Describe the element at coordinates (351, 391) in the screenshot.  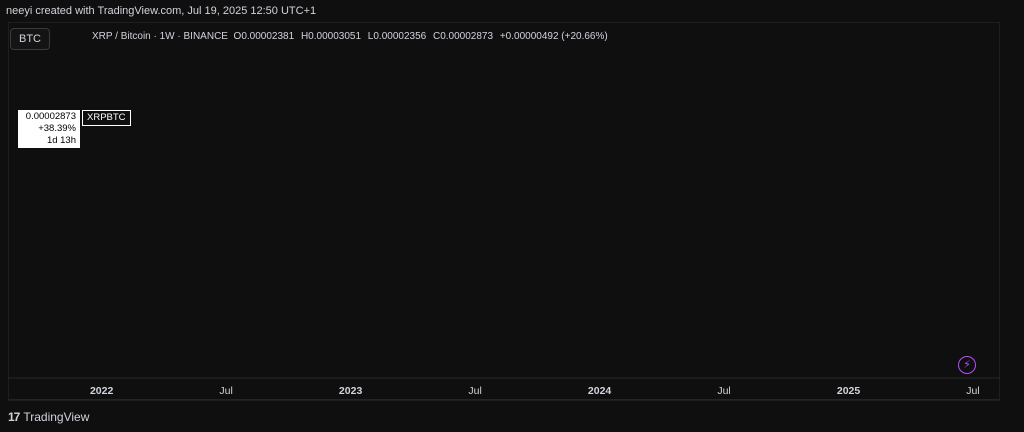
I see `x-tick-label: 2023` at that location.